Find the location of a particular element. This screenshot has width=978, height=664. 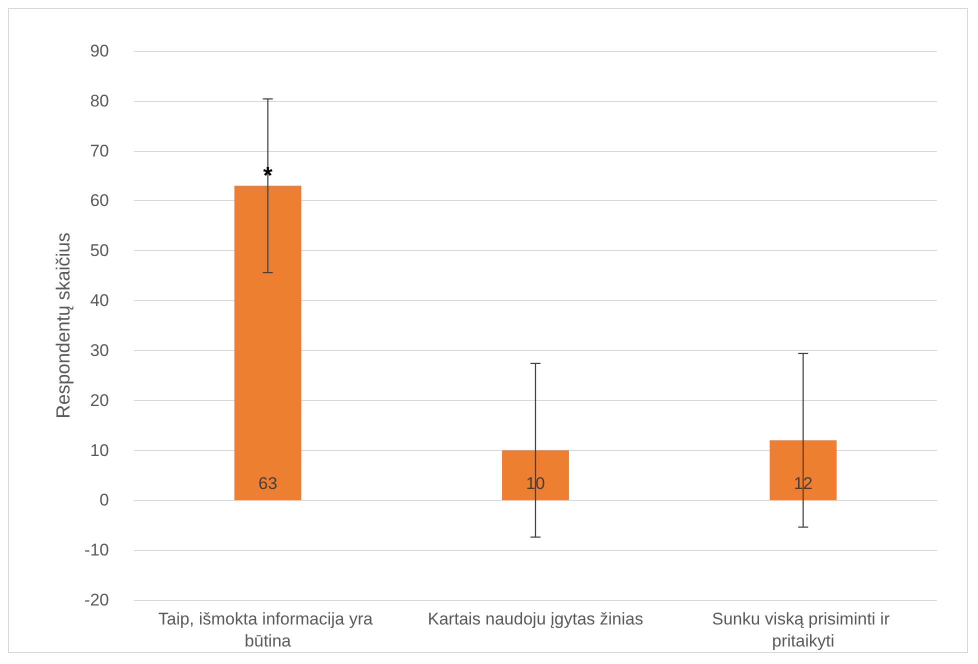

y-tick-label: 80 is located at coordinates (99, 100).